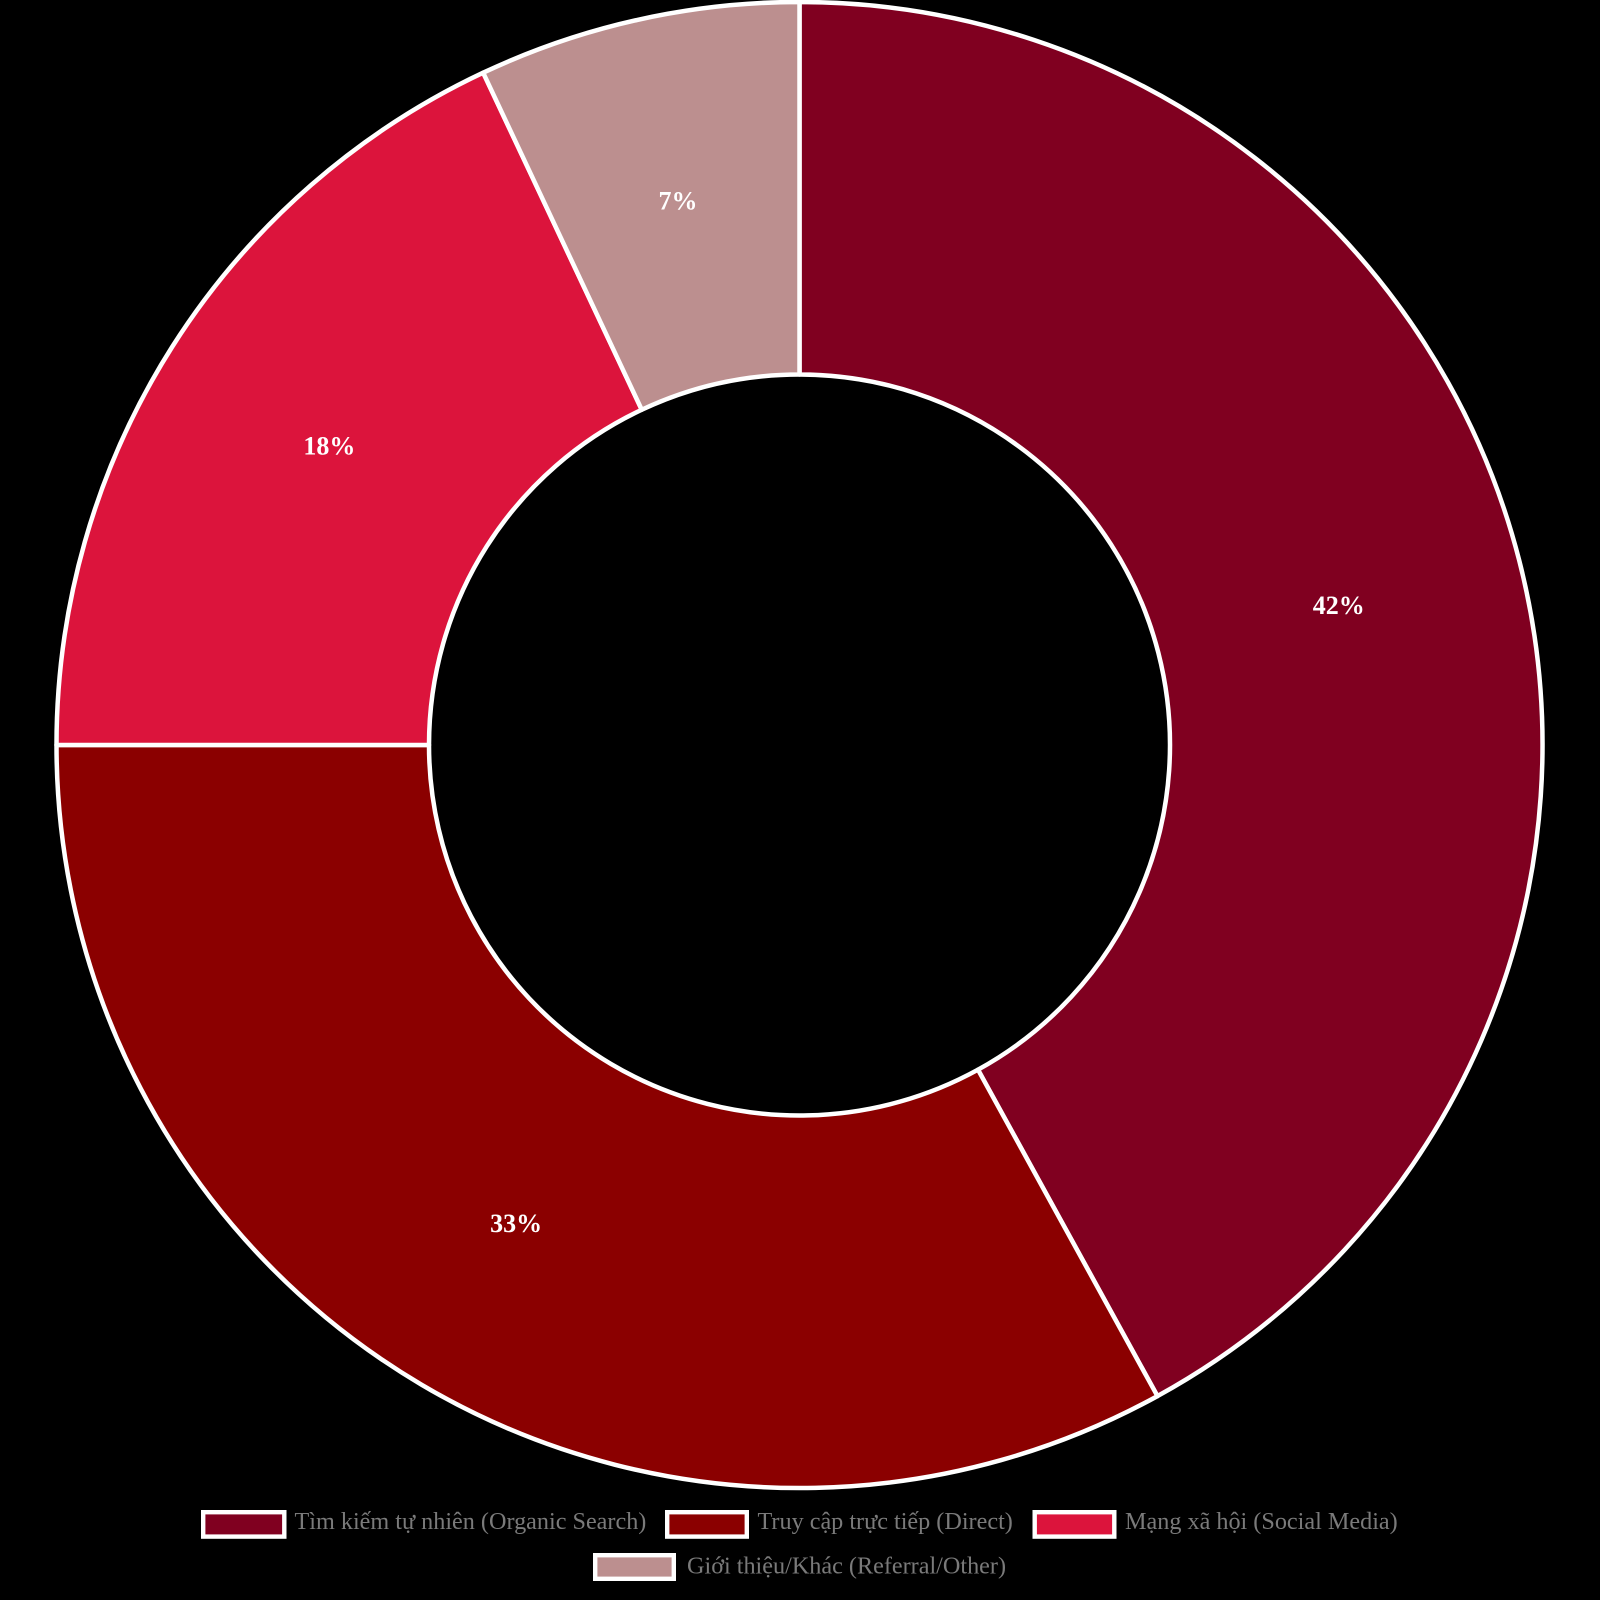  Describe the element at coordinates (885, 1521) in the screenshot. I see `svg-text: Truy cập trực tiếp (Direct)` at that location.